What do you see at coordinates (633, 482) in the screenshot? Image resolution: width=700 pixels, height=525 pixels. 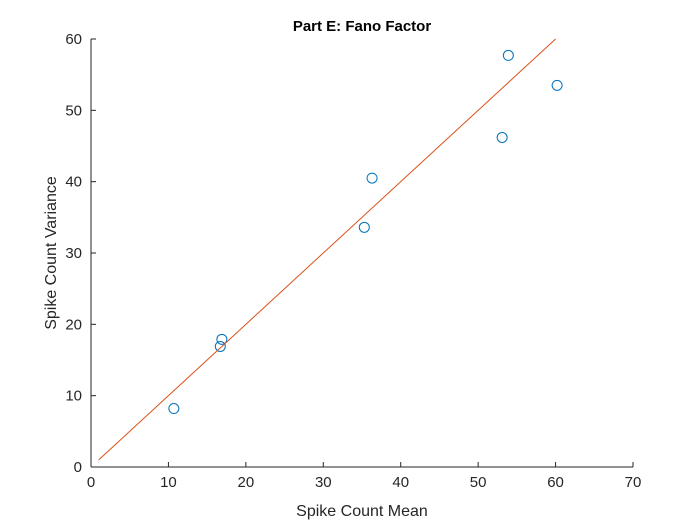 I see `x-tick-label: 70` at bounding box center [633, 482].